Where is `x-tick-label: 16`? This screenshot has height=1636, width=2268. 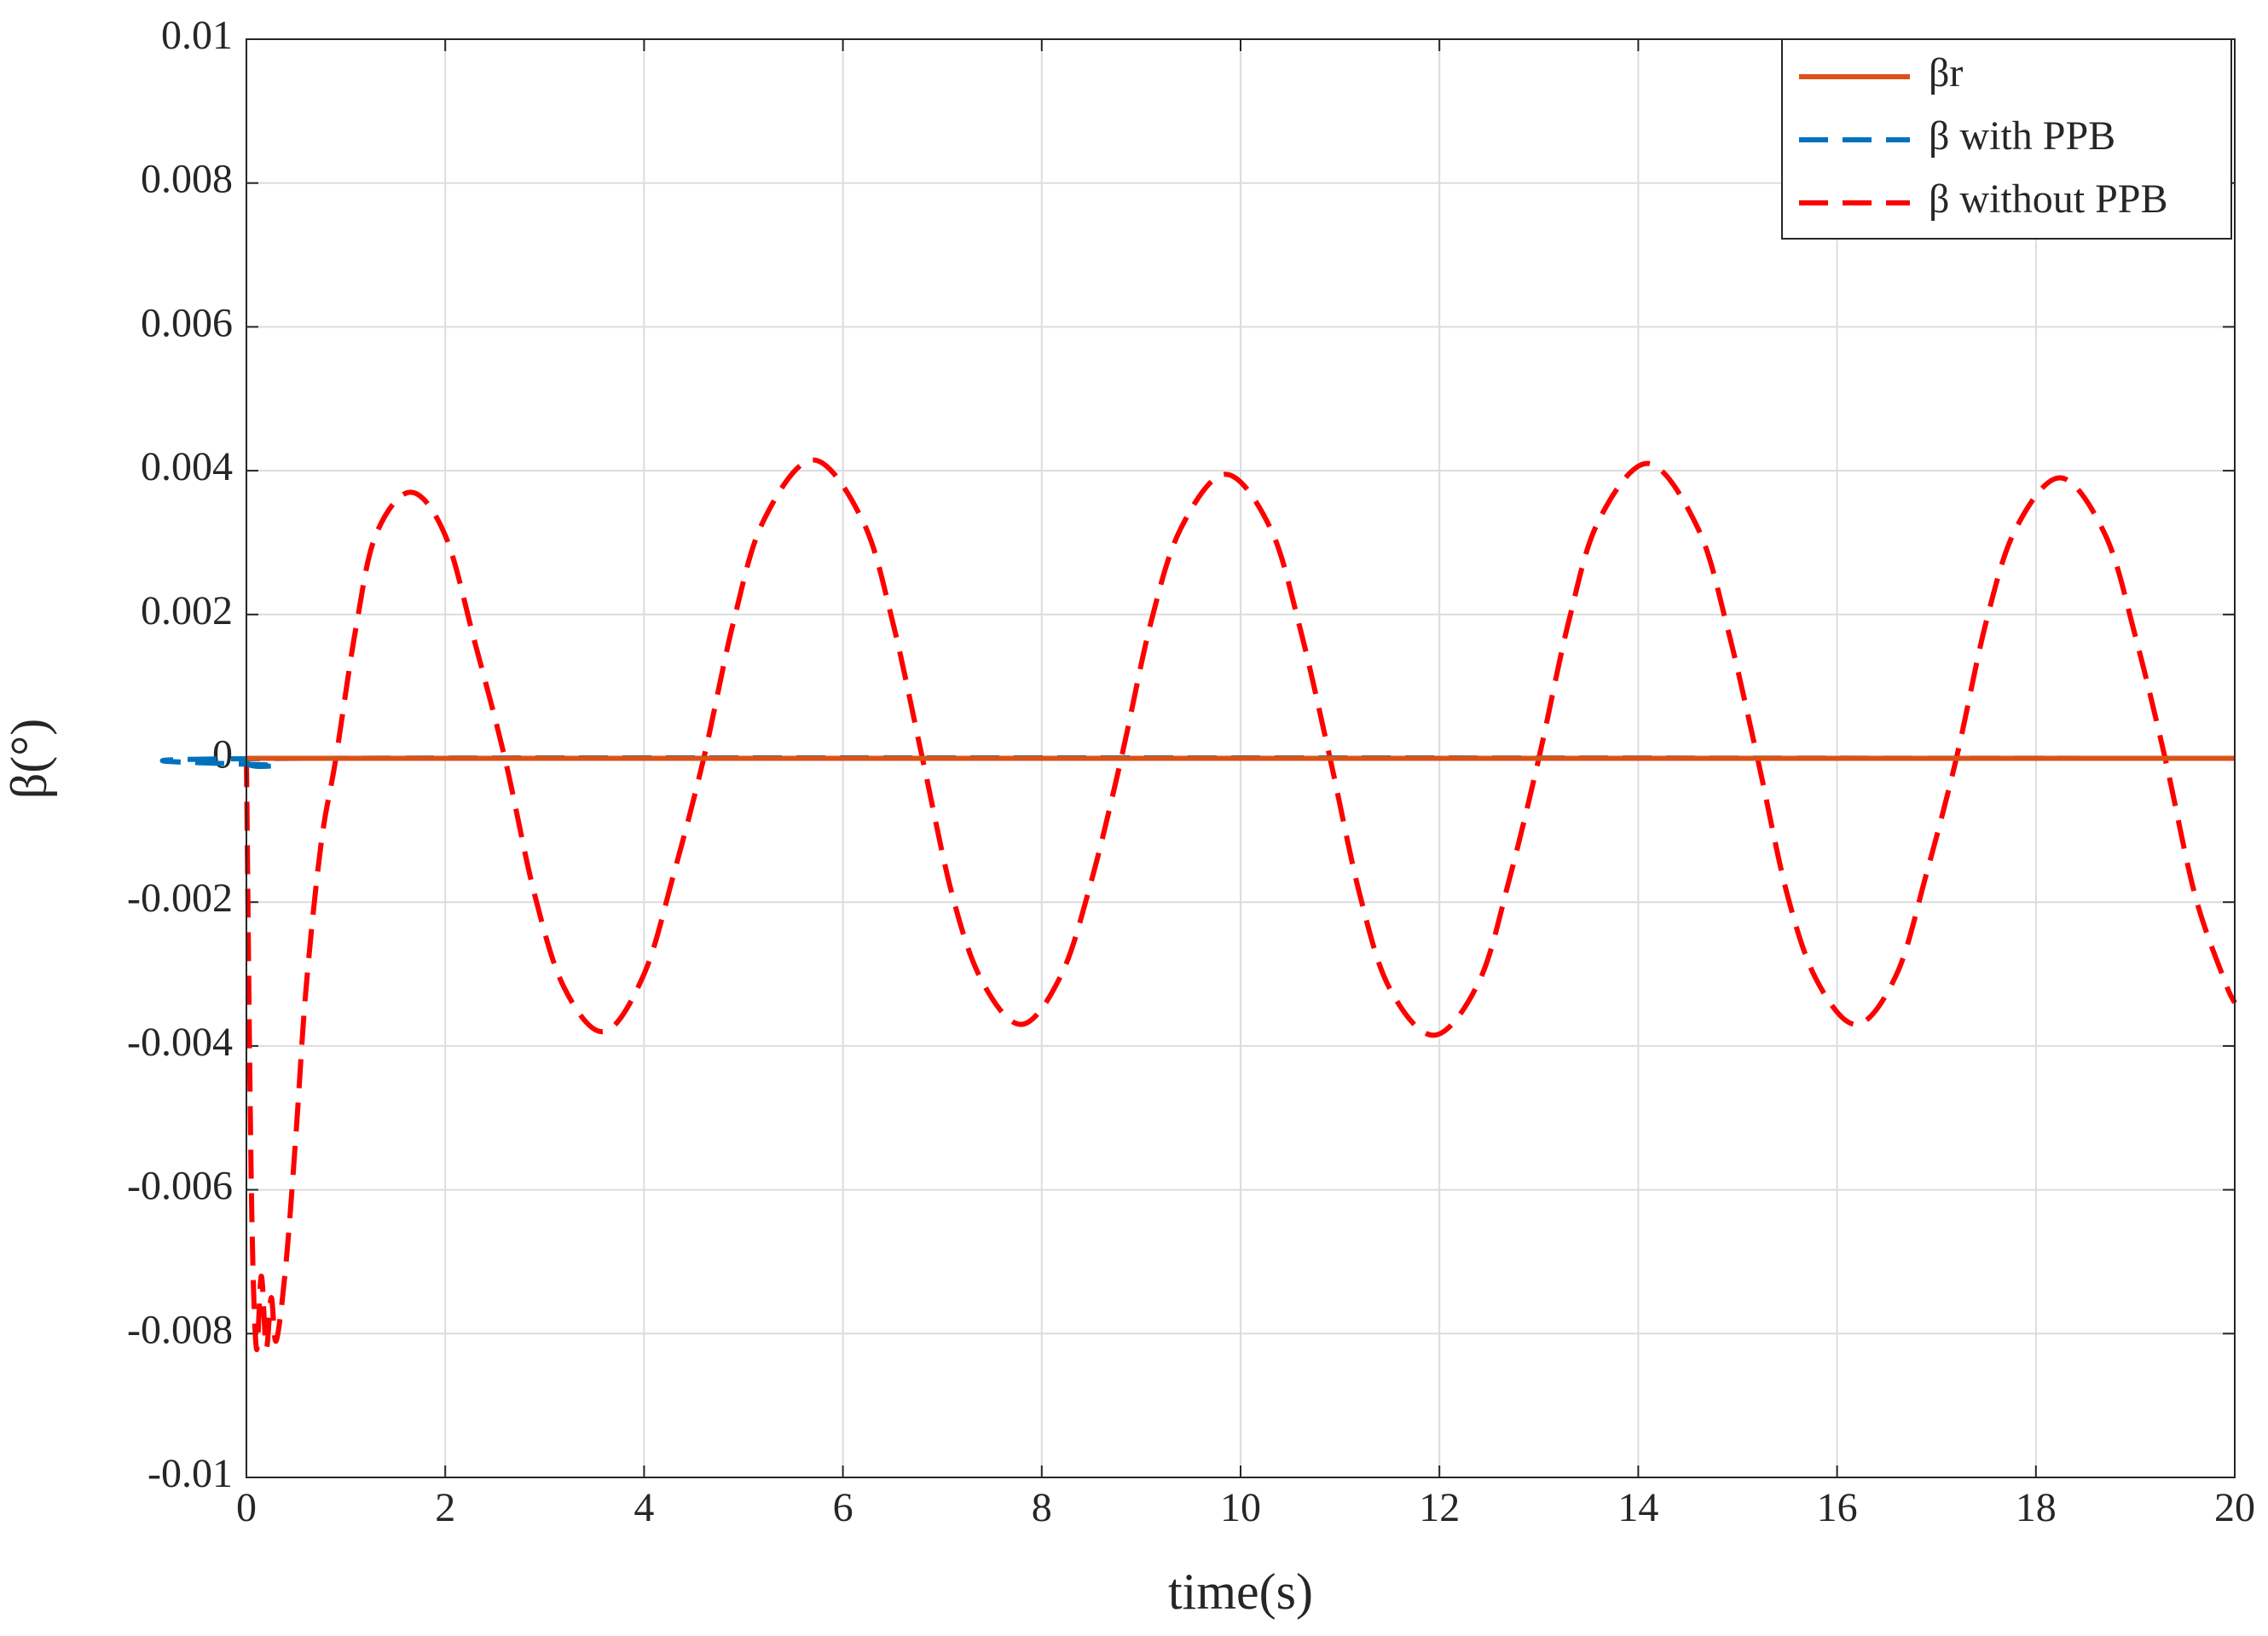
x-tick-label: 16 is located at coordinates (1837, 1507).